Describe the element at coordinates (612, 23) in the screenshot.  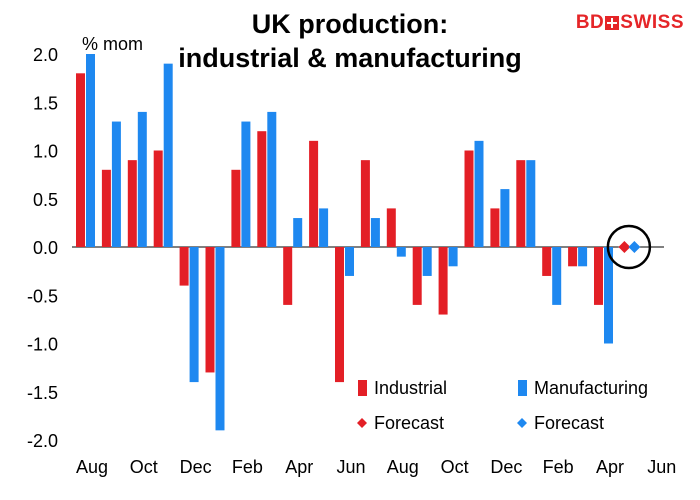
I see `swiss-cross-icon` at that location.